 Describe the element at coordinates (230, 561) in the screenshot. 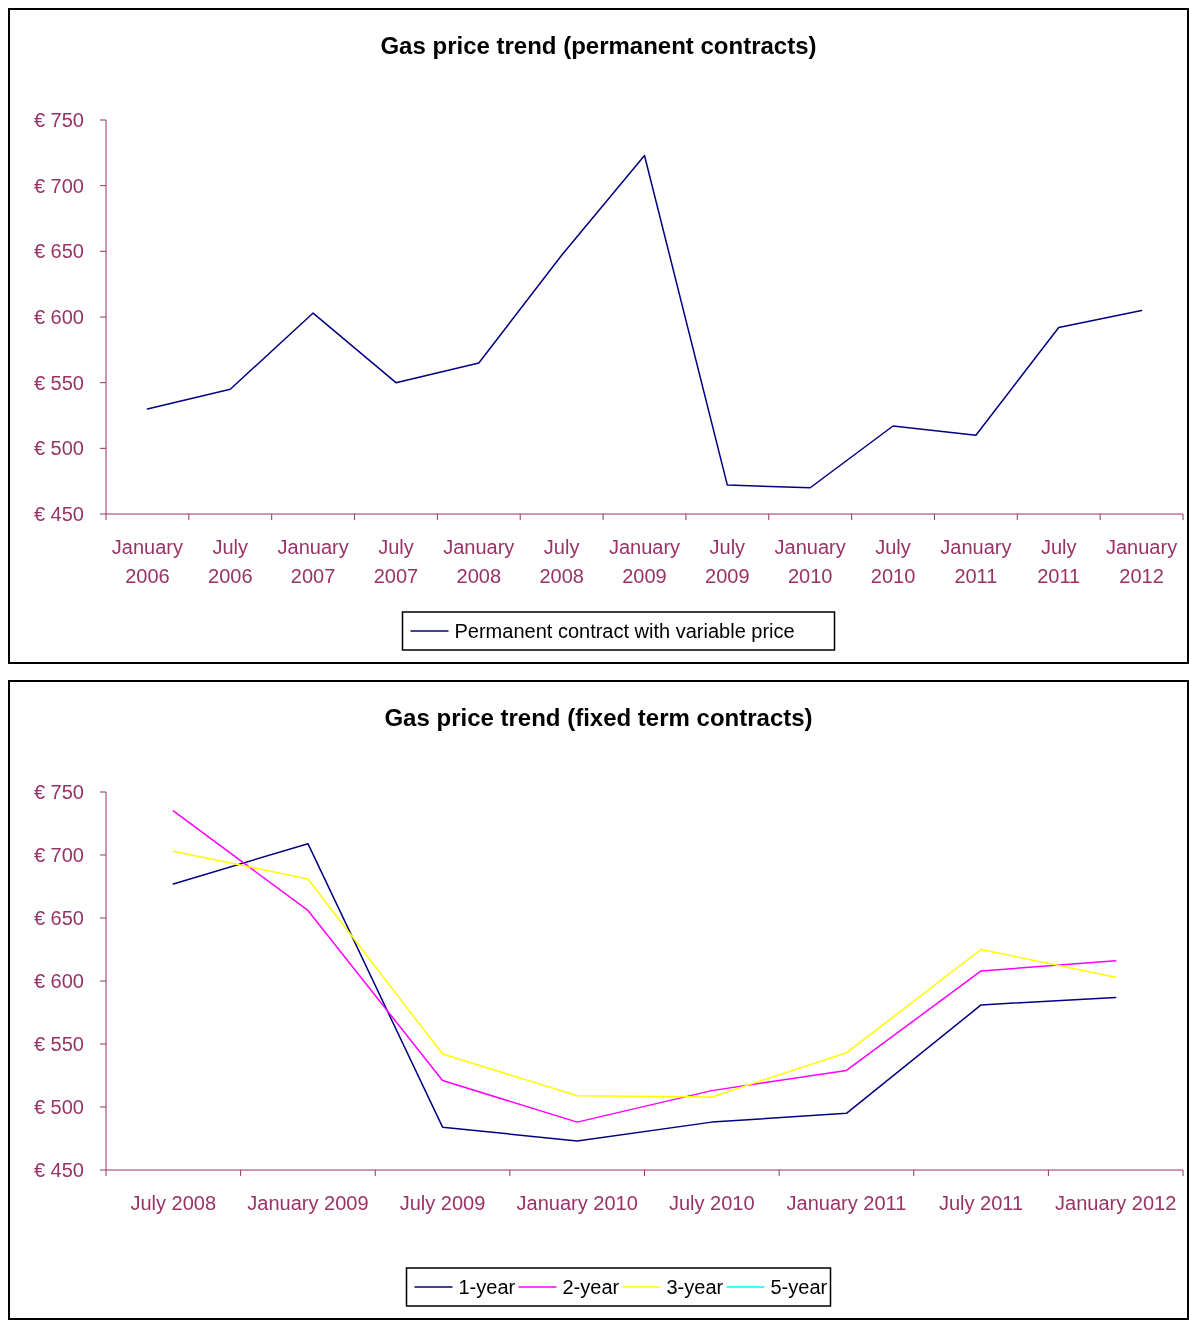

I see `x-tick-label: July 2006` at that location.